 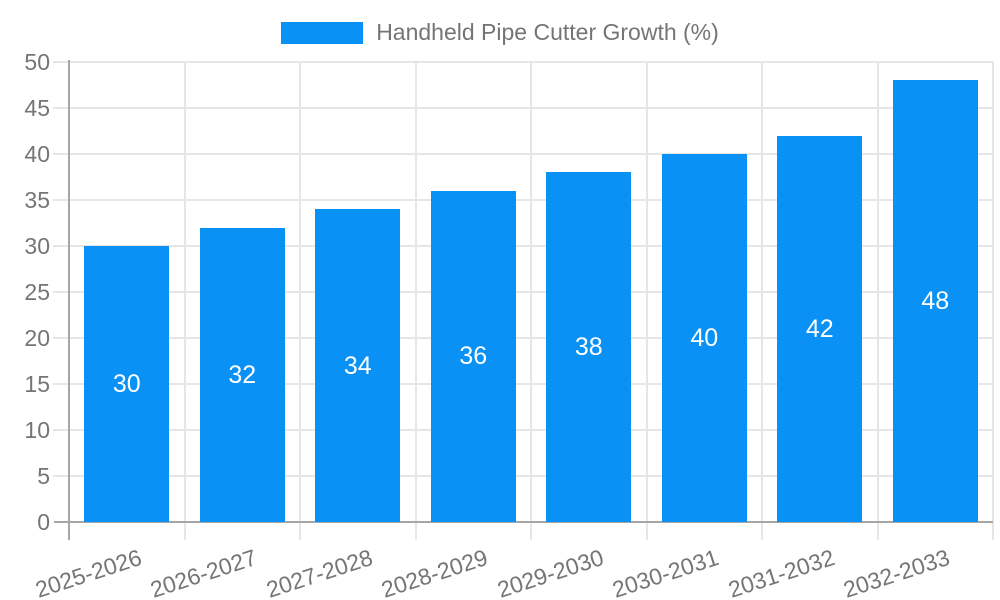 I want to click on y-axis-label: 0, so click(x=43, y=522).